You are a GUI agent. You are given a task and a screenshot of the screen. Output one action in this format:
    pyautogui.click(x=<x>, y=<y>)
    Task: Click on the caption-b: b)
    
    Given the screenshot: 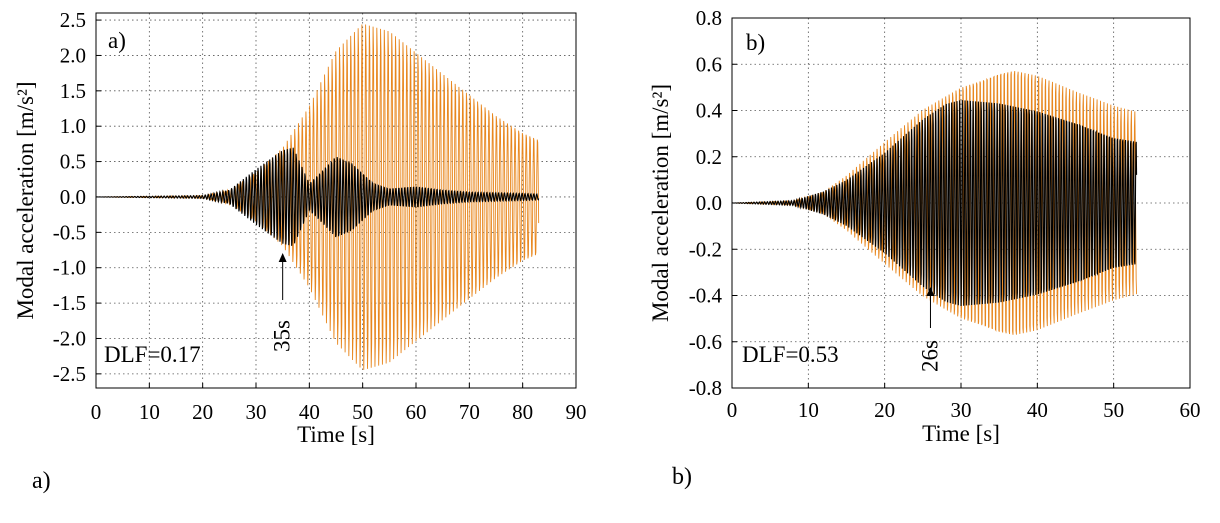 What is the action you would take?
    pyautogui.click(x=682, y=477)
    